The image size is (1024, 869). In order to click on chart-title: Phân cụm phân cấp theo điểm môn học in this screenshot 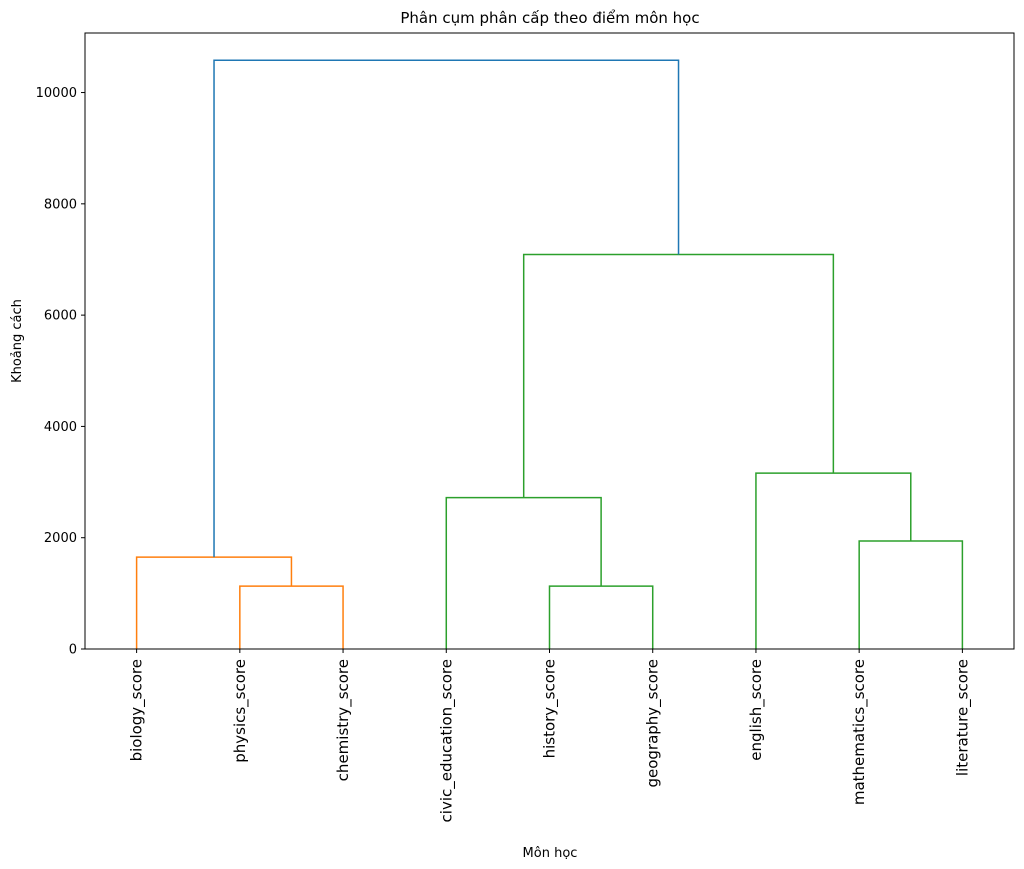, I will do `click(549, 18)`.